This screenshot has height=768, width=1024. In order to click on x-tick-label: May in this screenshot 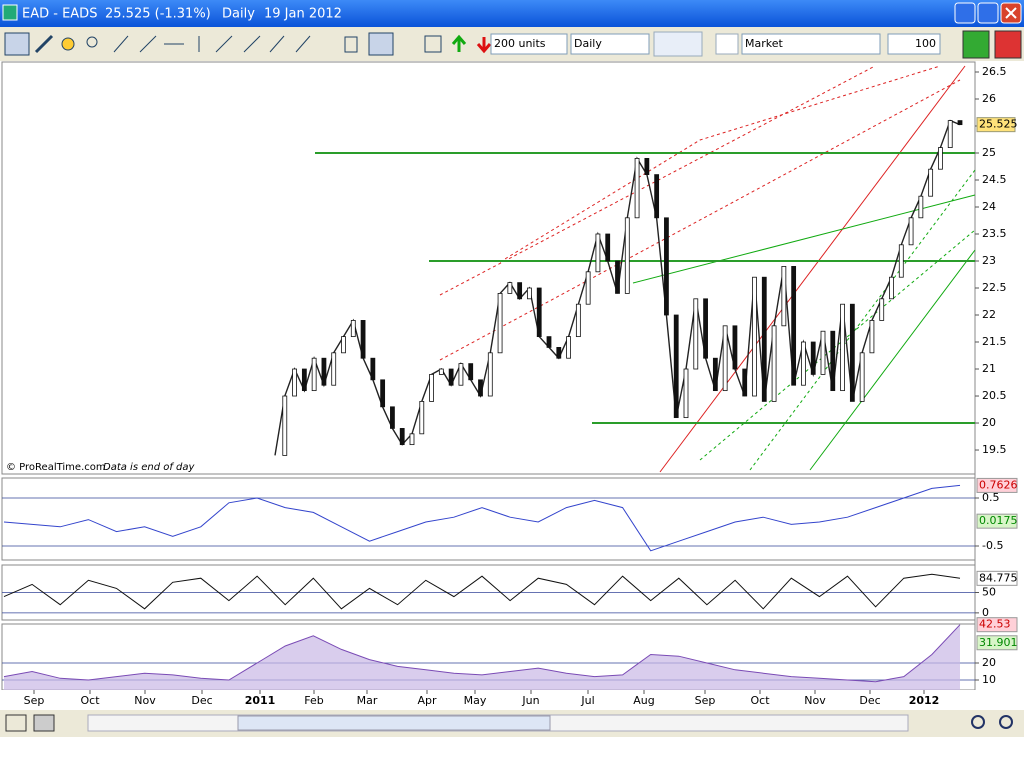, I will do `click(475, 700)`.